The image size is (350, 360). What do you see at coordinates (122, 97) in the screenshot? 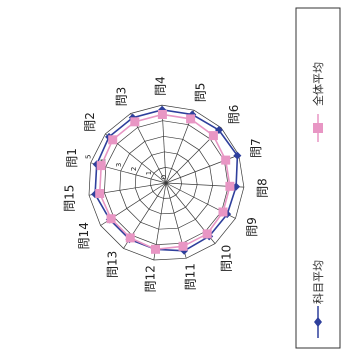
I see `category-label-3: 問3` at bounding box center [122, 97].